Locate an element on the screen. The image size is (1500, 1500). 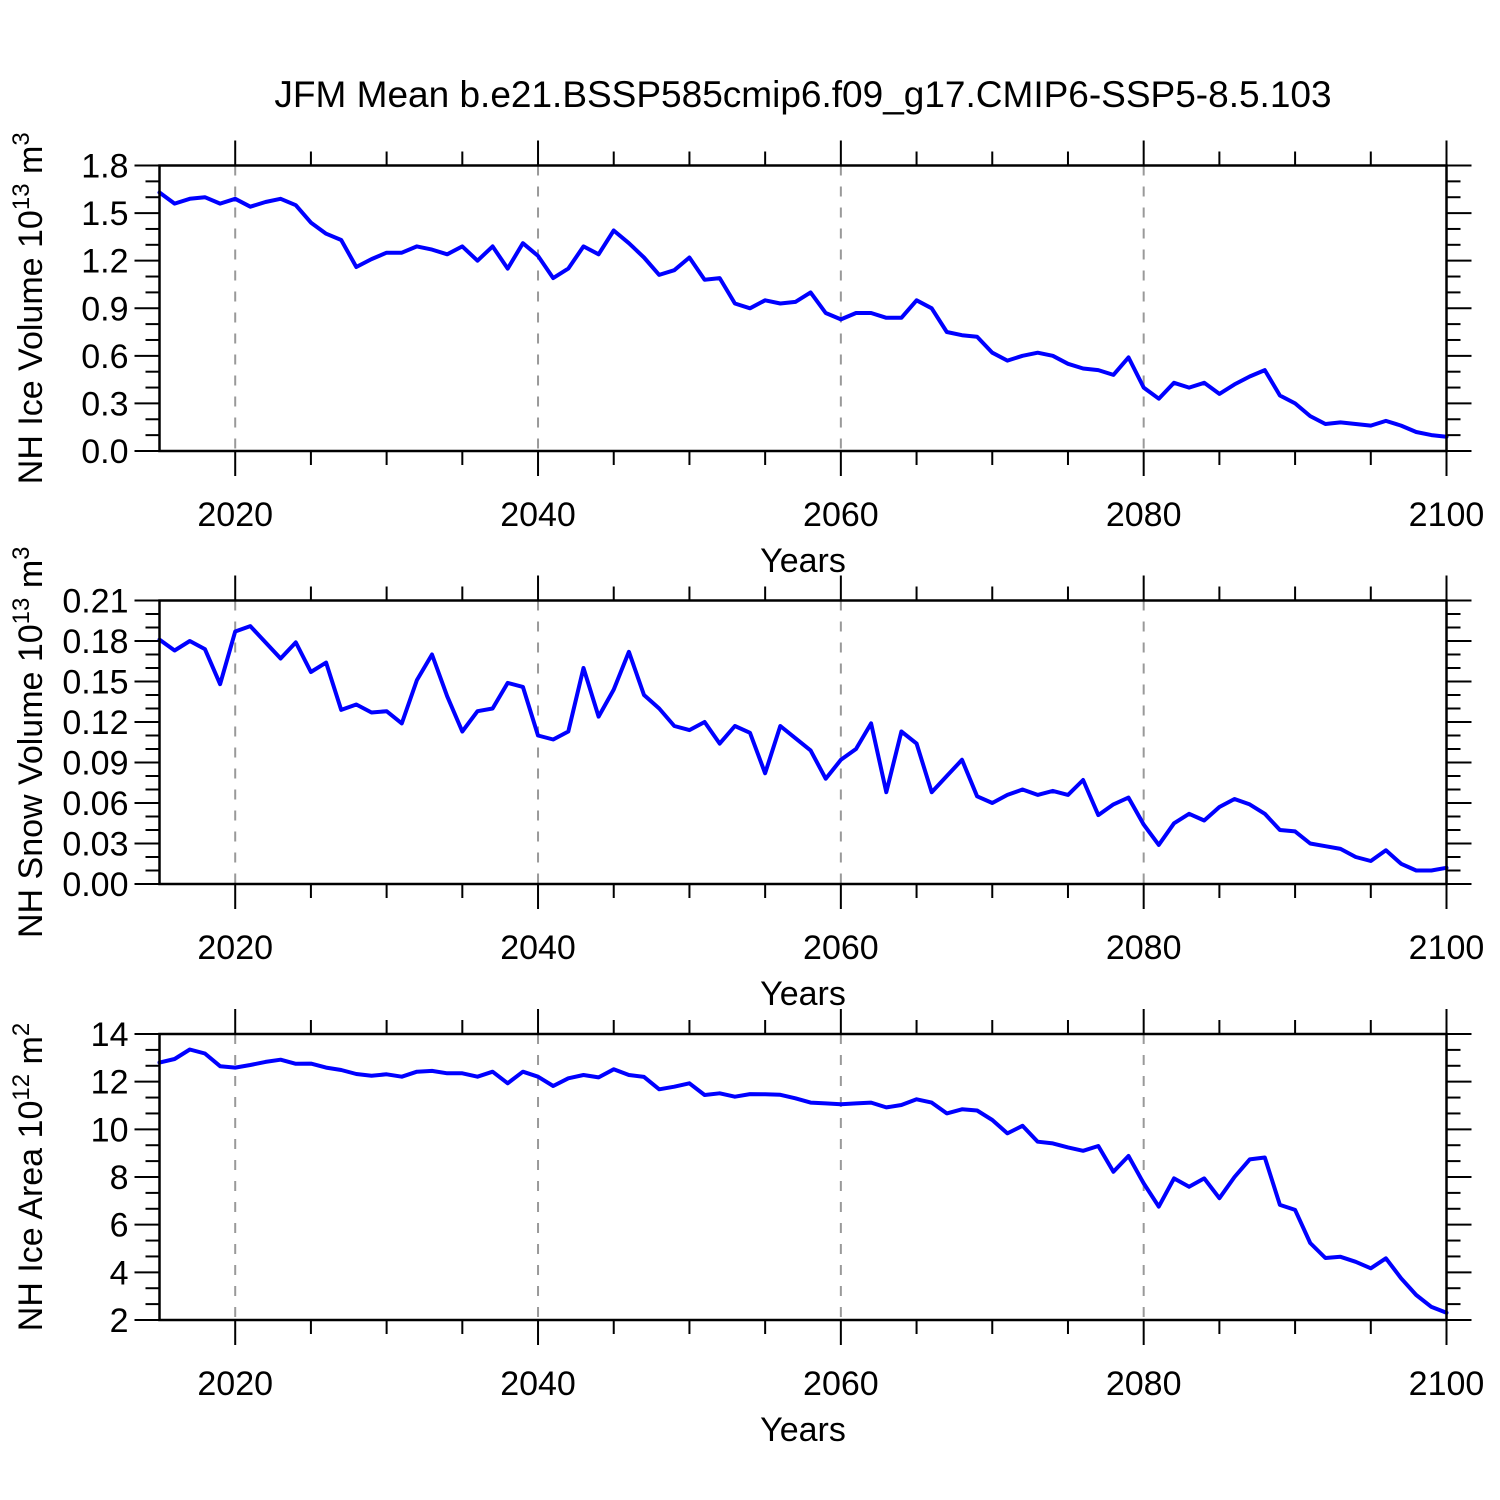
y-tick-label: 0.0 is located at coordinates (104, 452).